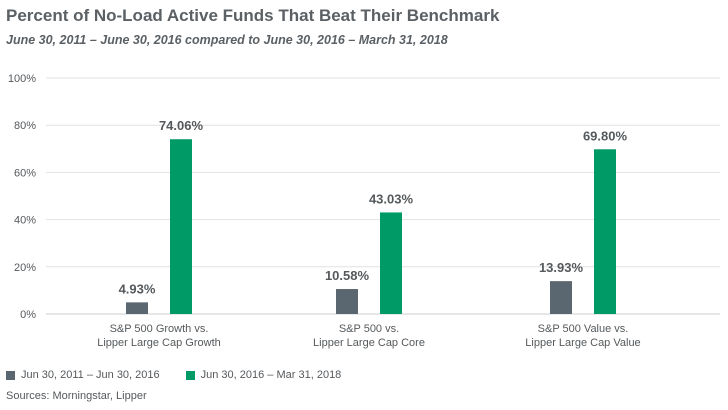 The width and height of the screenshot is (728, 410). What do you see at coordinates (190, 375) in the screenshot?
I see `legend-swatch-series2` at bounding box center [190, 375].